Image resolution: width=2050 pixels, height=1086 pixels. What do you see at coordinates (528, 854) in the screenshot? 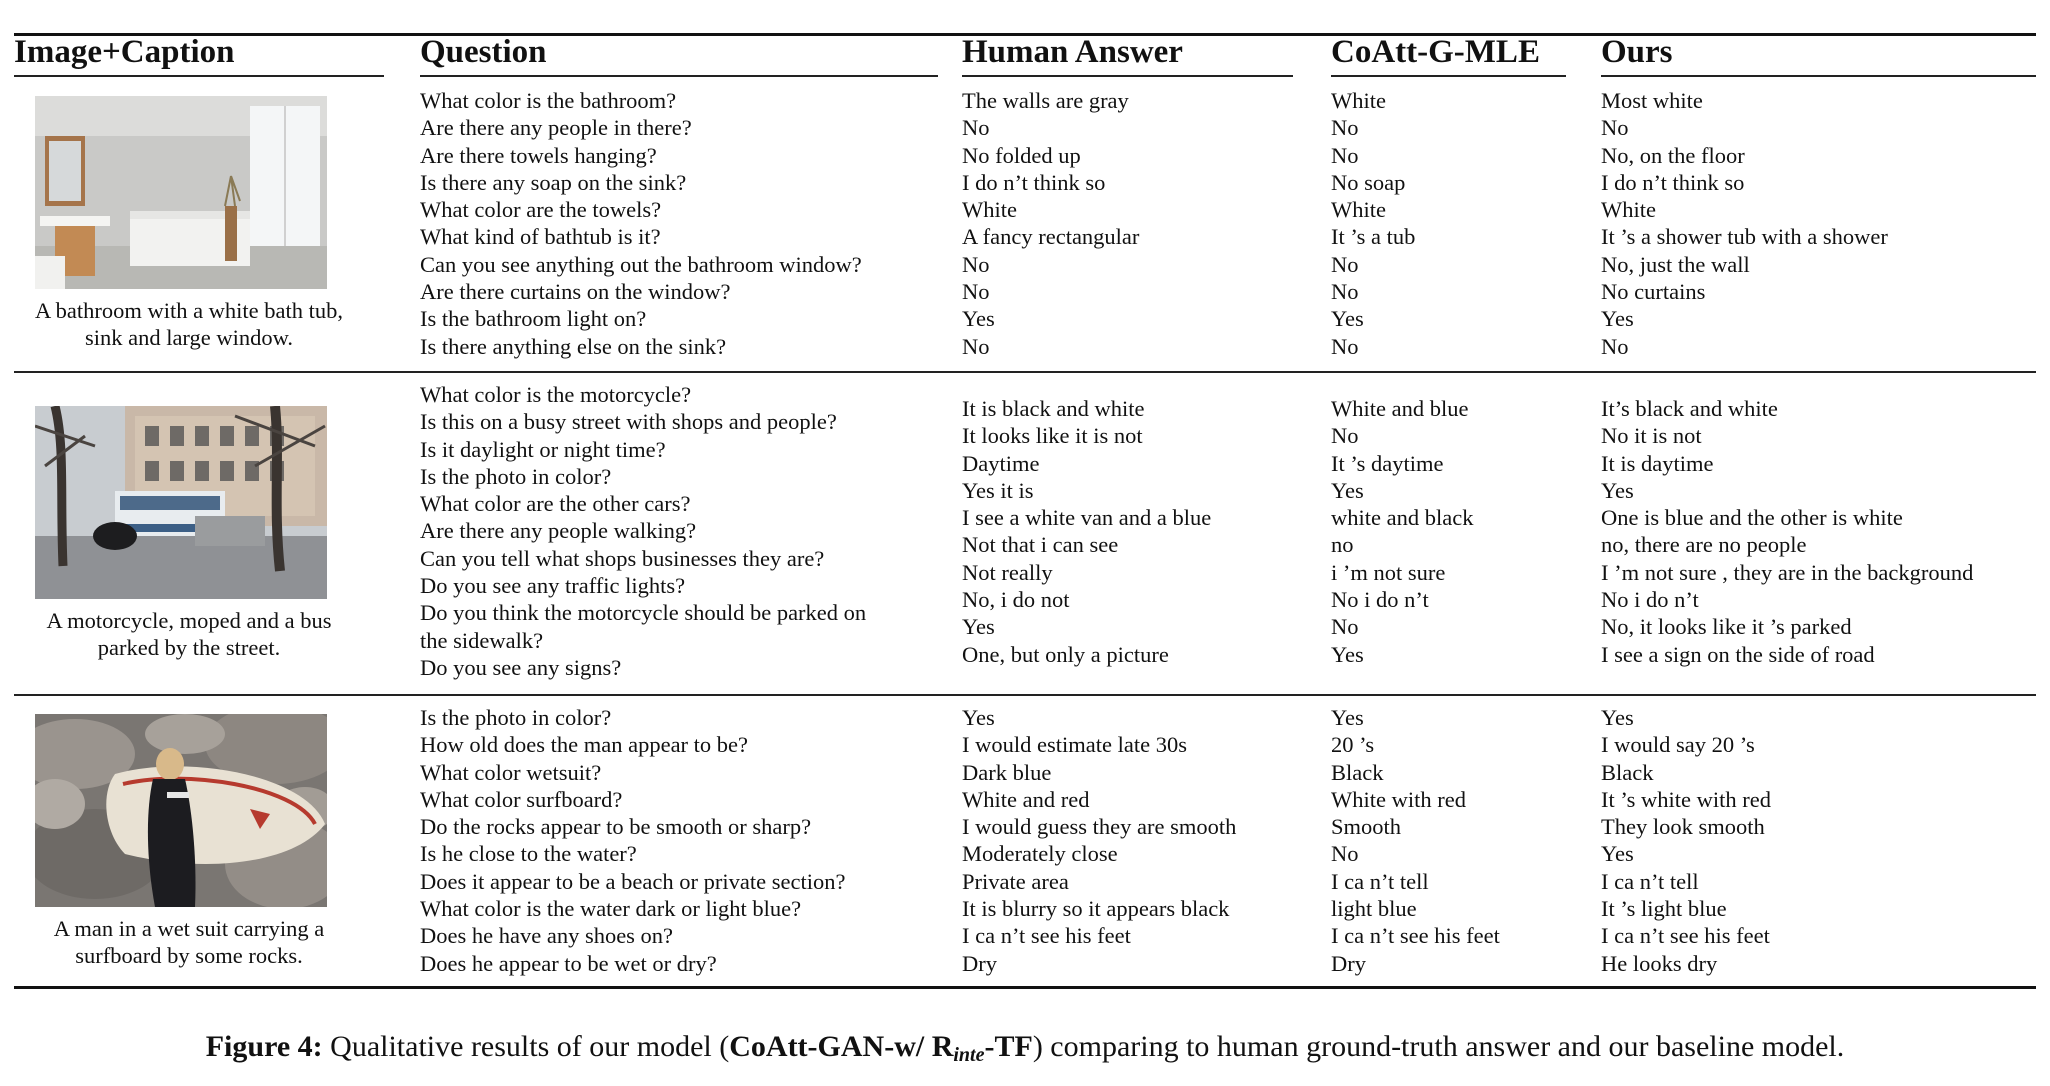
I see `question: Is he close to the water?` at bounding box center [528, 854].